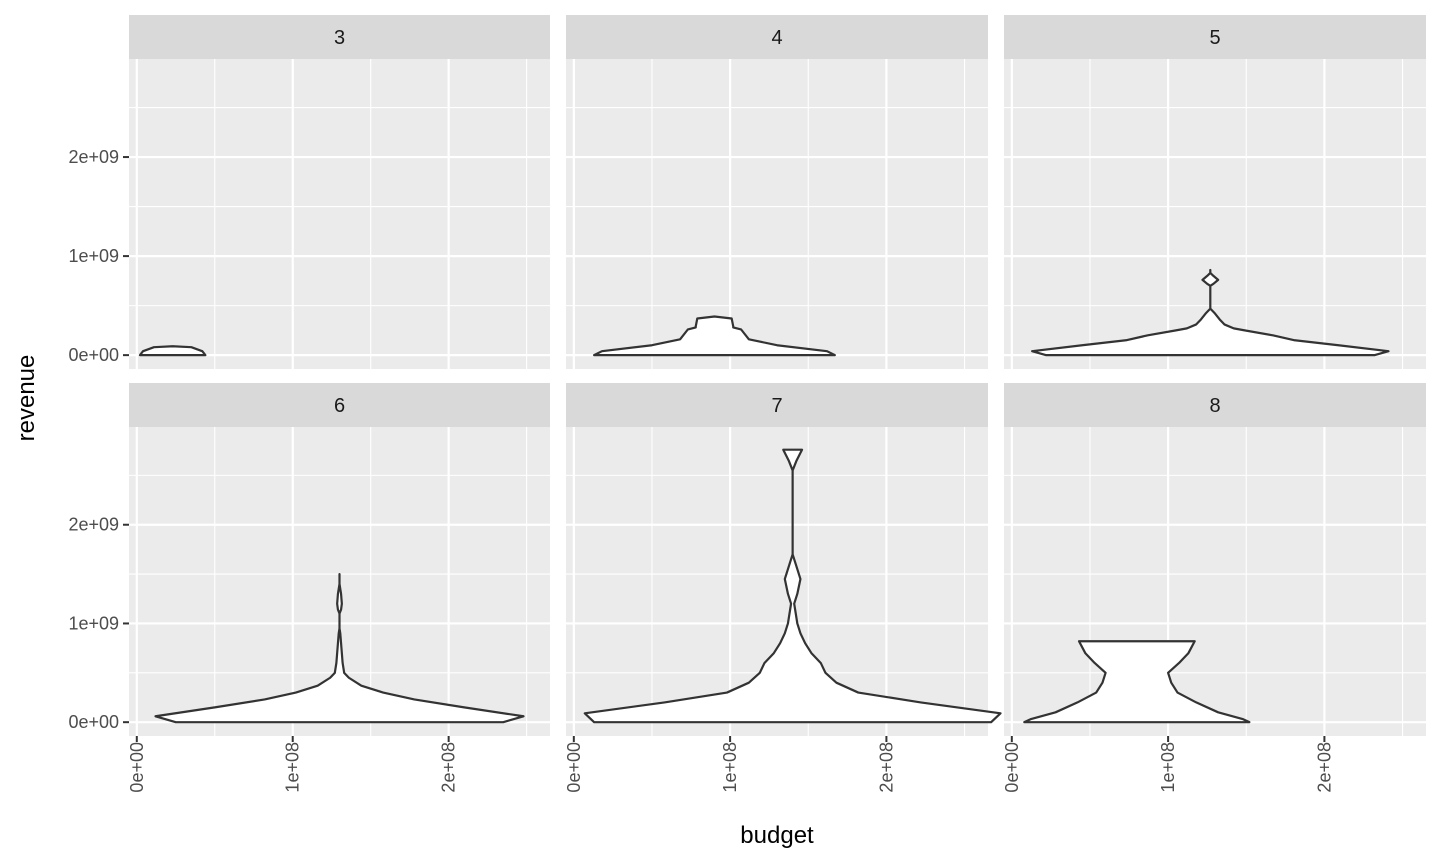  I want to click on facet-strip-label: 8, so click(1214, 406).